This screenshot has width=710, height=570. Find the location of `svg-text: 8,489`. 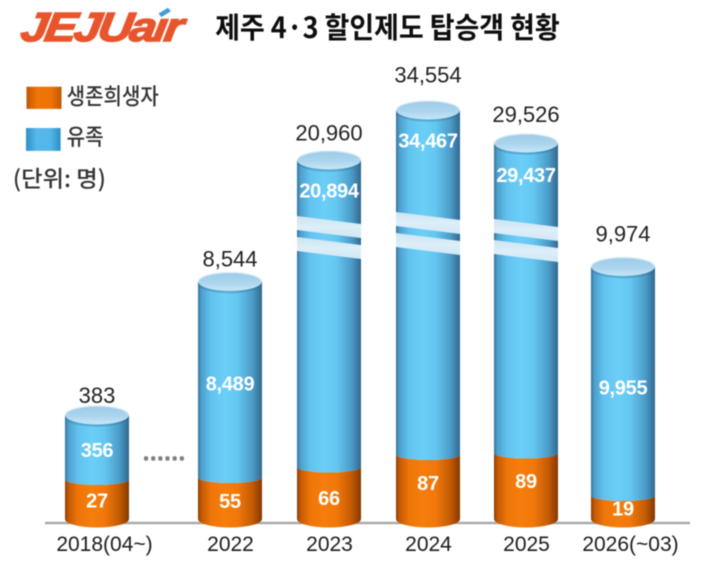

svg-text: 8,489 is located at coordinates (230, 385).